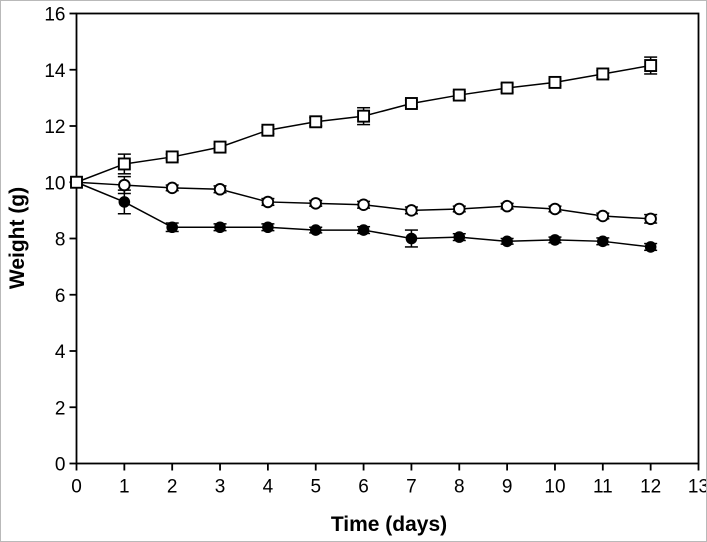 The image size is (707, 542). What do you see at coordinates (172, 487) in the screenshot?
I see `x-tick-label: 2` at bounding box center [172, 487].